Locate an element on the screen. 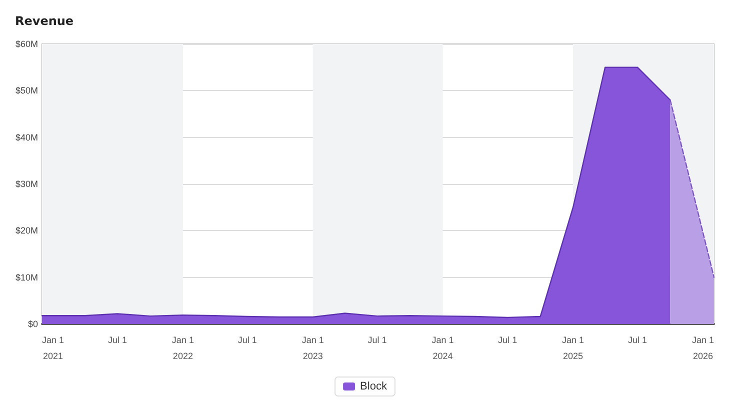 This screenshot has height=408, width=730. y-tick-label: $10M is located at coordinates (26, 277).